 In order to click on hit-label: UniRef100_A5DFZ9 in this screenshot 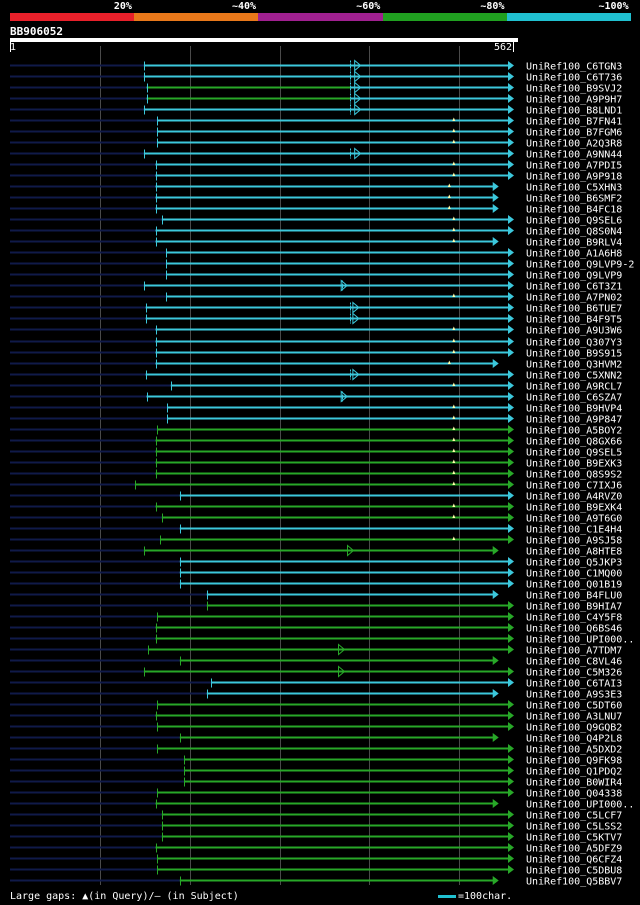, I will do `click(574, 849)`.